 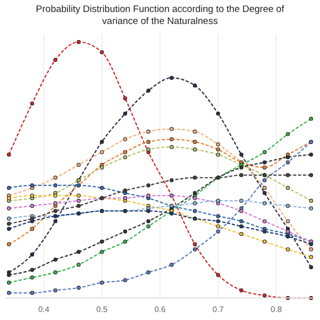 What do you see at coordinates (218, 309) in the screenshot?
I see `x-tick-label: 0.7` at bounding box center [218, 309].